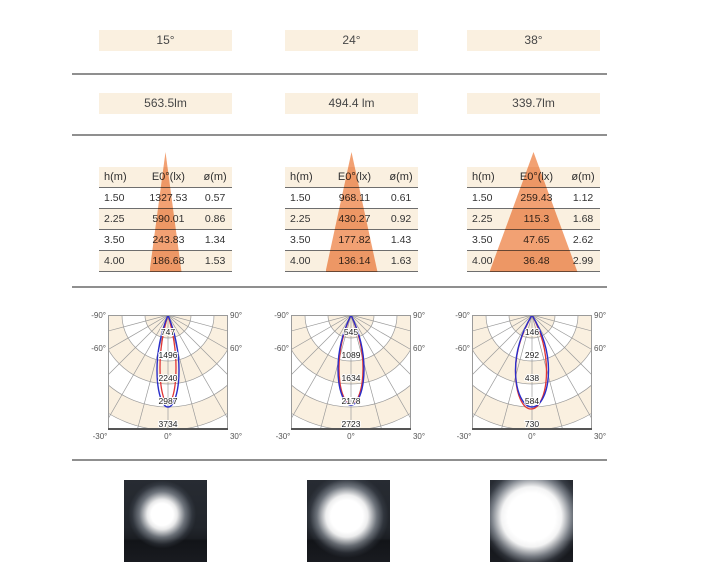 The height and width of the screenshot is (585, 727). I want to click on table-cell: 115.3, so click(536, 219).